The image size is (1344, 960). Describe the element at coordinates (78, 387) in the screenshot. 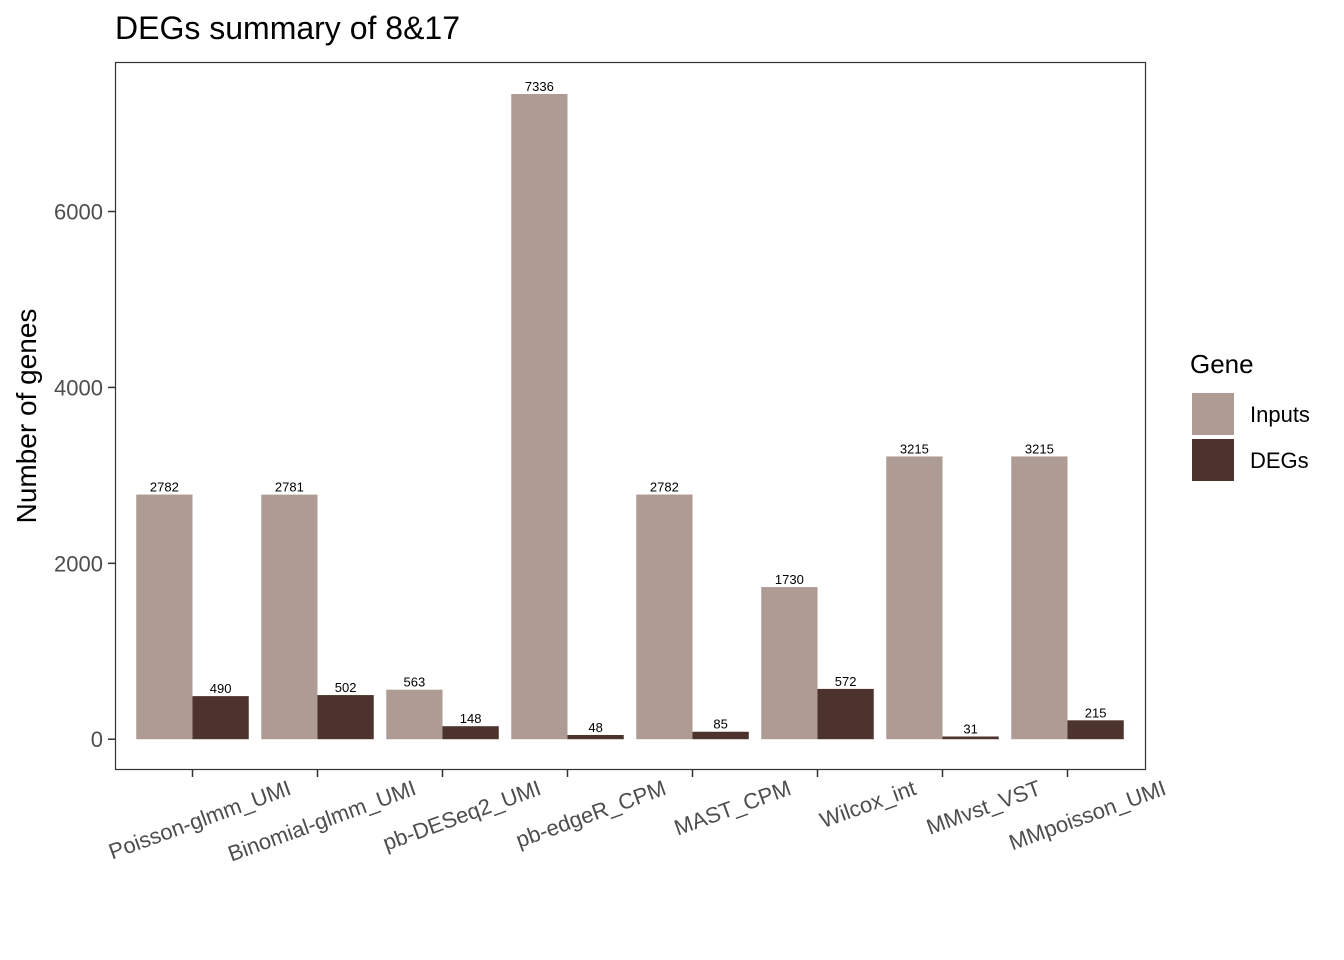

I see `y-tick-label: 4000` at that location.